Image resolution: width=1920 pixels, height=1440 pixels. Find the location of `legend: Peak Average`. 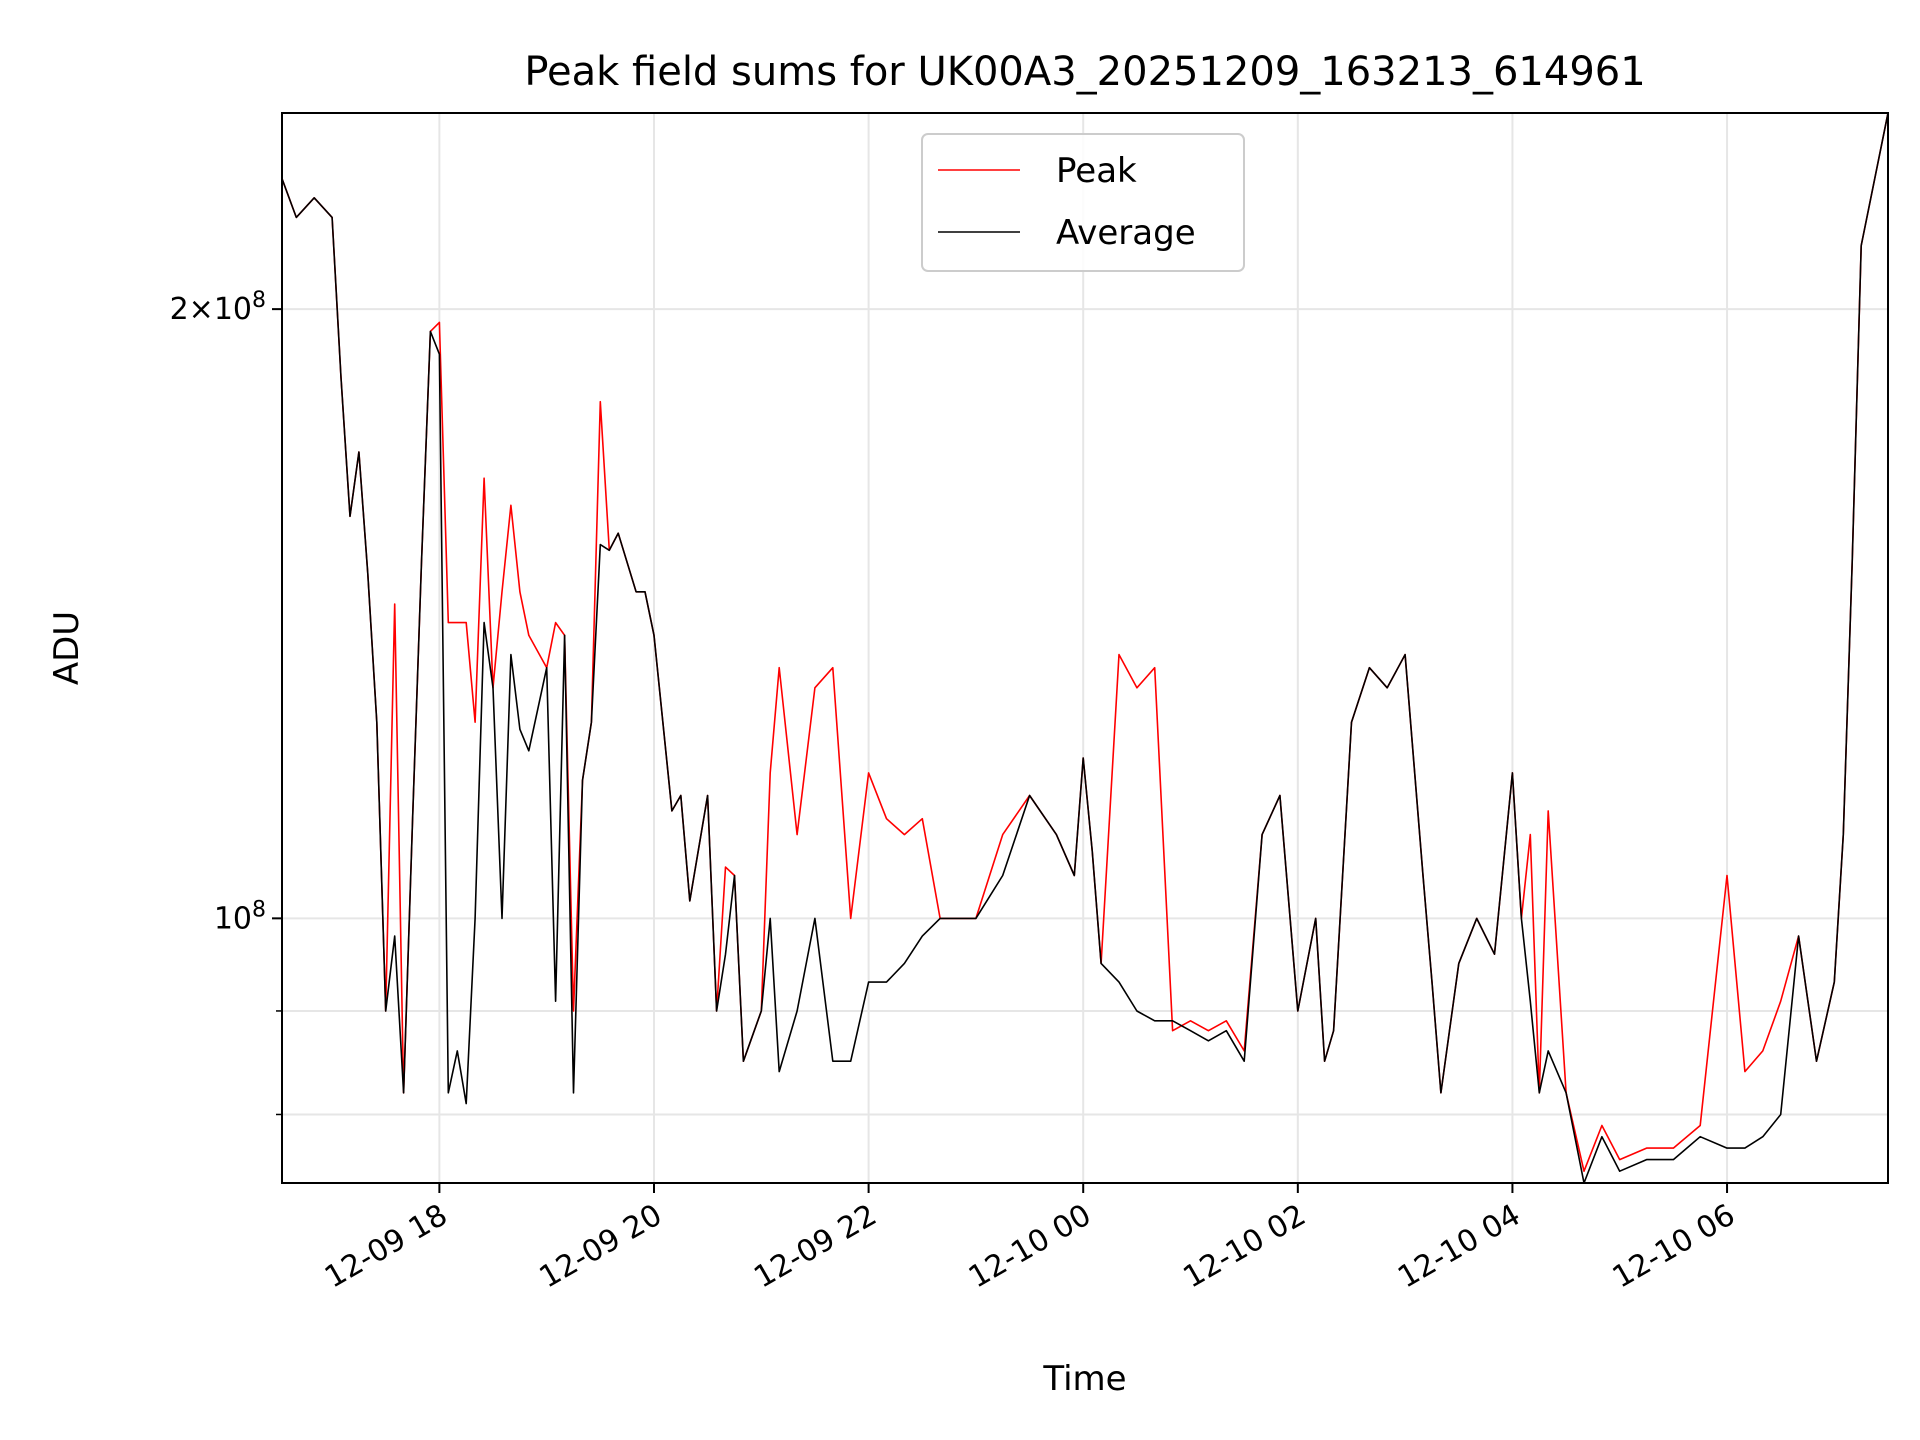

legend: Peak Average is located at coordinates (1083, 202).